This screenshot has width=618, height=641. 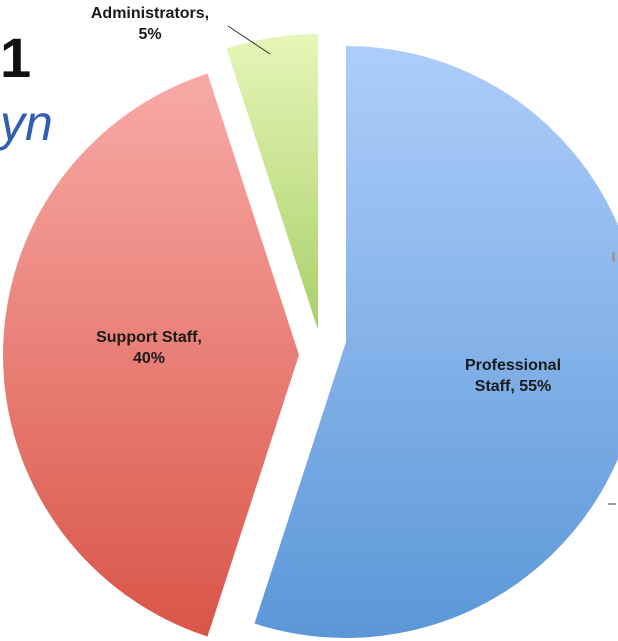 What do you see at coordinates (149, 348) in the screenshot?
I see `slice-label-support-staff: Support Staff, 40%` at bounding box center [149, 348].